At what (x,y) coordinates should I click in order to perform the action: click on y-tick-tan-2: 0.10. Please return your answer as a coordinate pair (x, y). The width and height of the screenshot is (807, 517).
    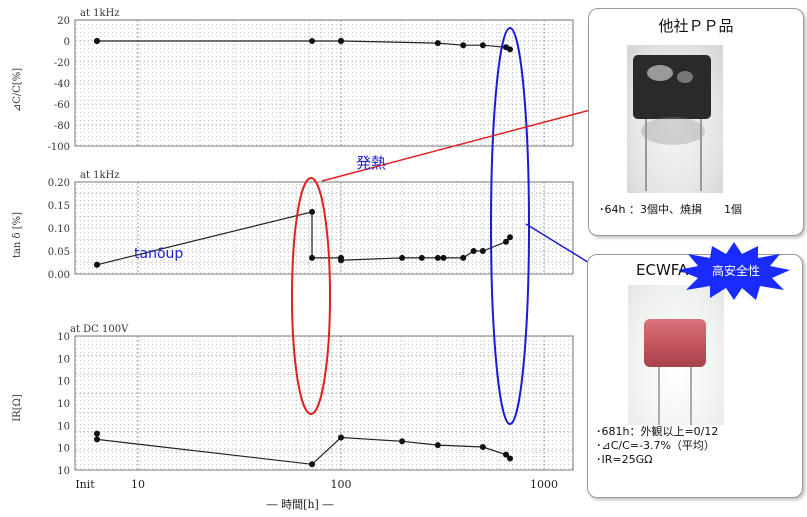
    Looking at the image, I should click on (59, 229).